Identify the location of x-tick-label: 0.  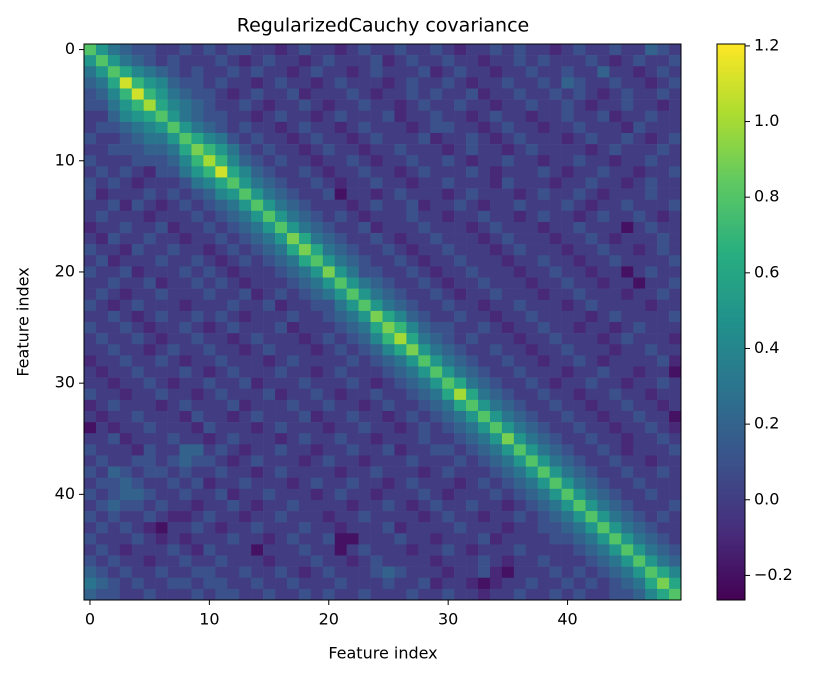
(90, 619).